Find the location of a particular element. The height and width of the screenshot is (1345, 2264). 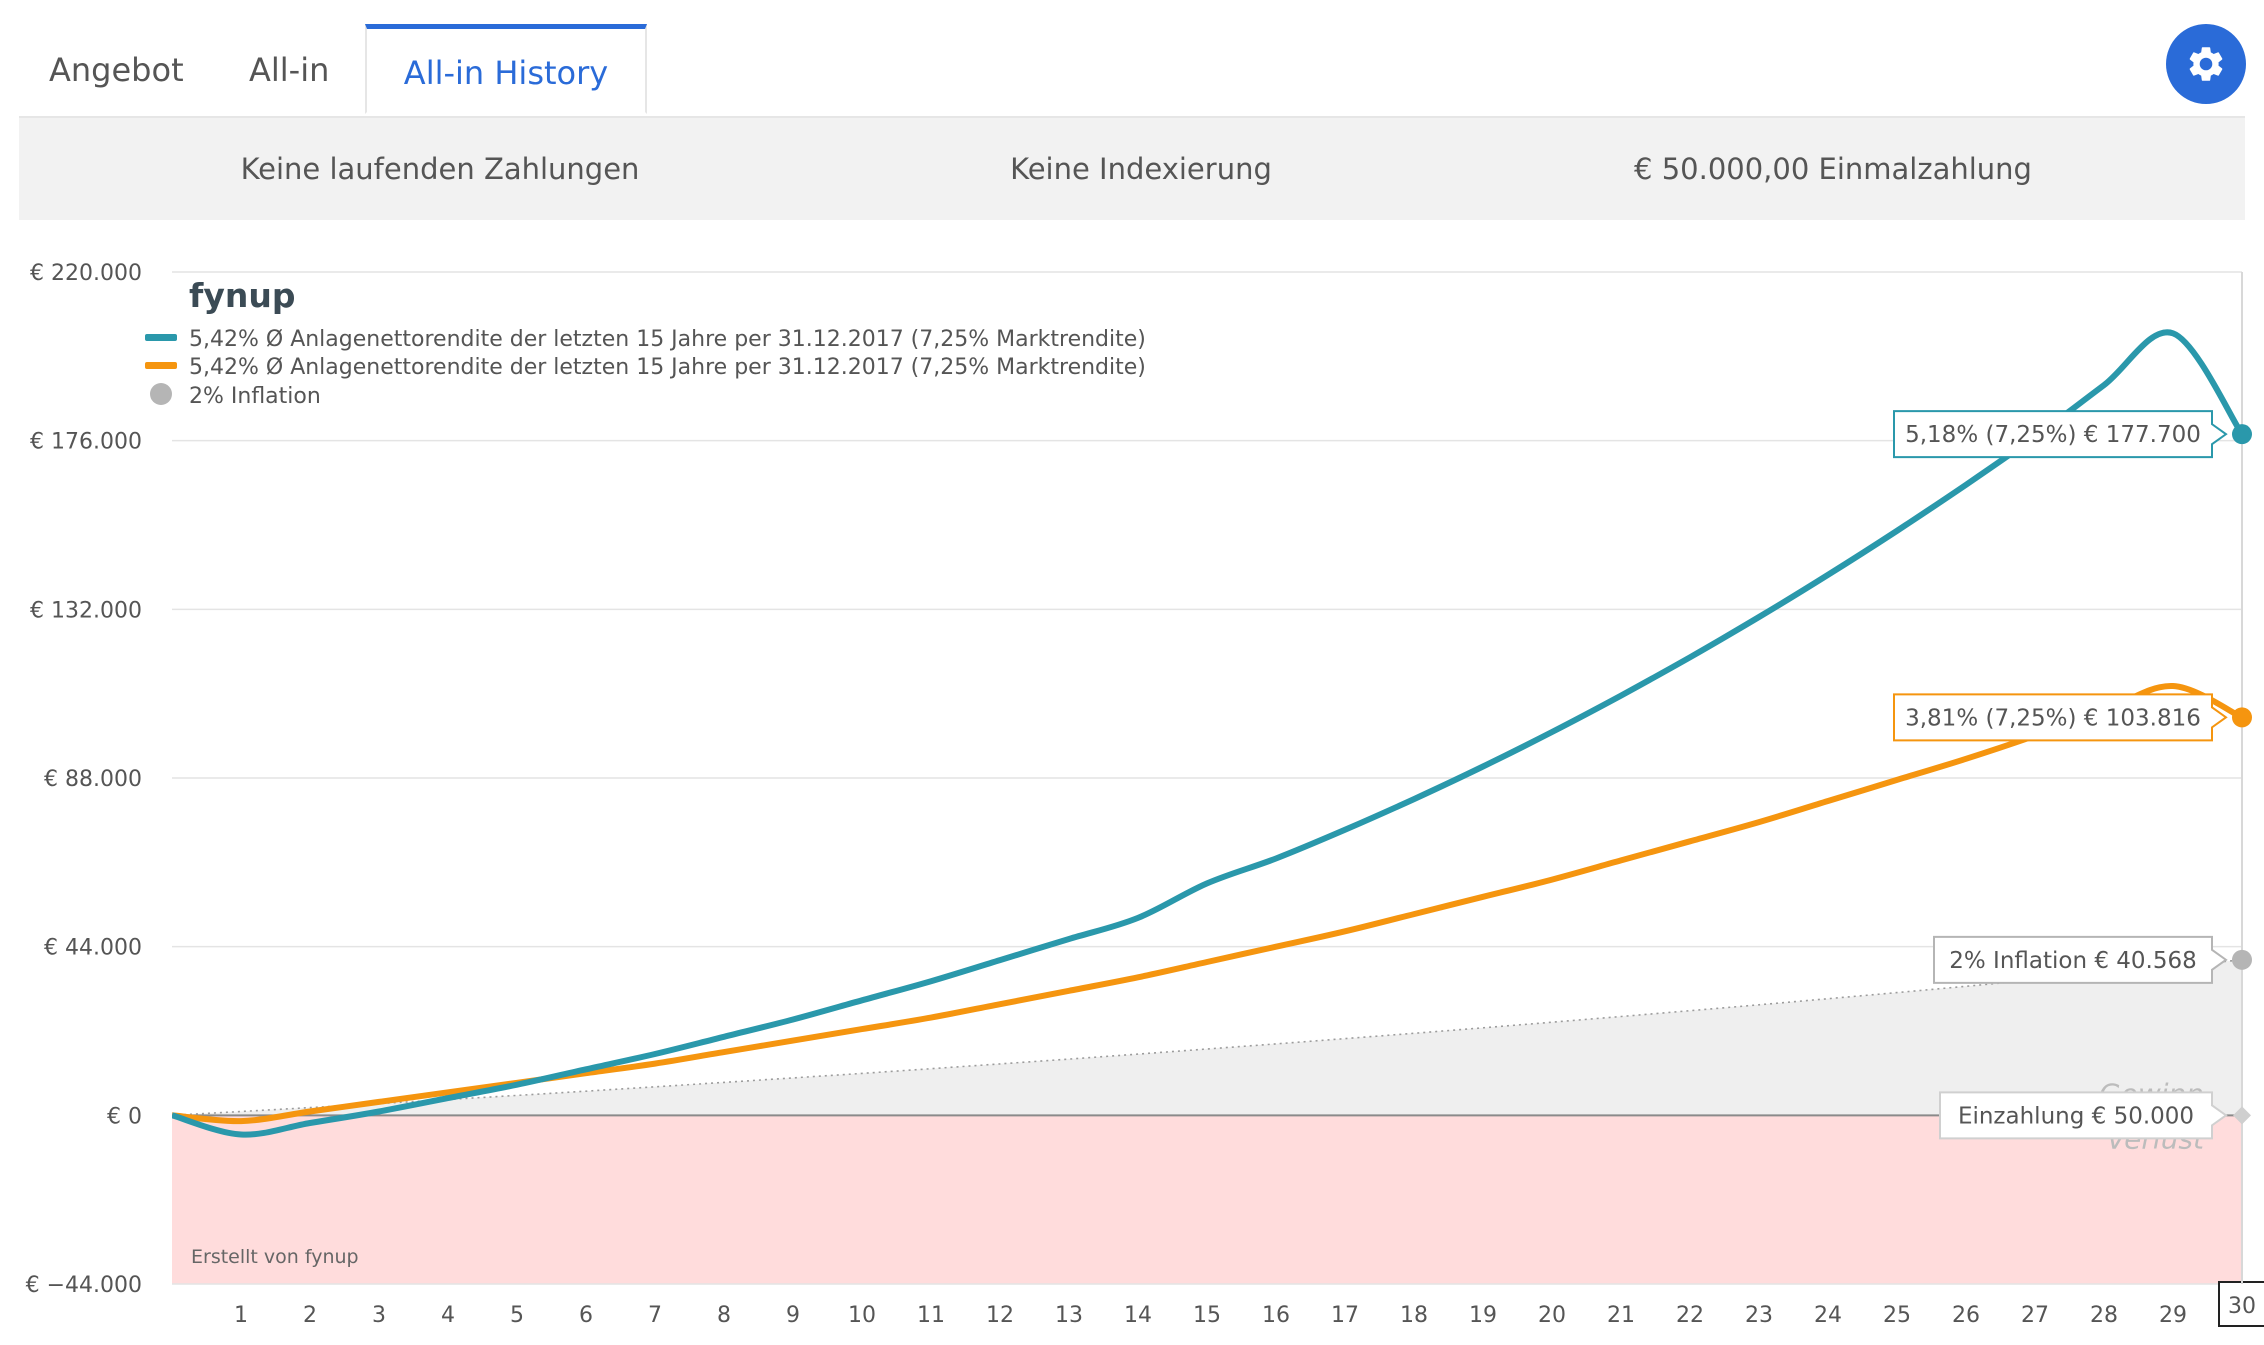

info-indexation: Keine Indexierung is located at coordinates (1141, 169).